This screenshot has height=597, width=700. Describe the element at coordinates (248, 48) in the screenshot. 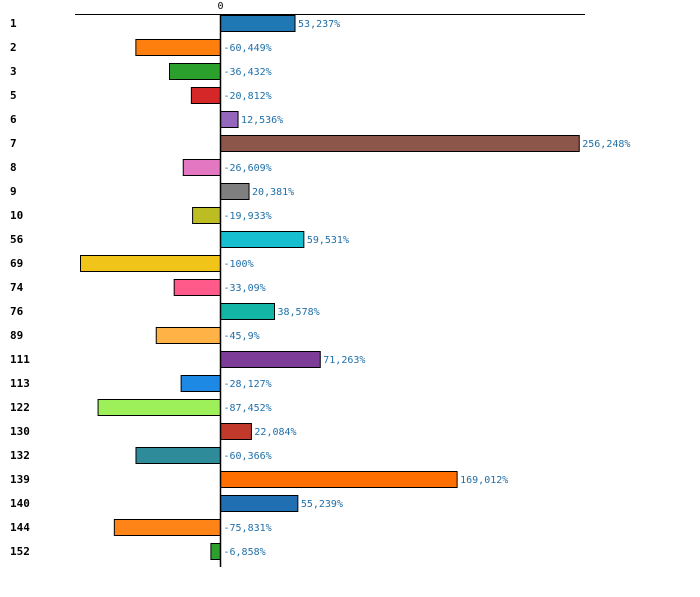

I see `value-label: -60,449%` at that location.